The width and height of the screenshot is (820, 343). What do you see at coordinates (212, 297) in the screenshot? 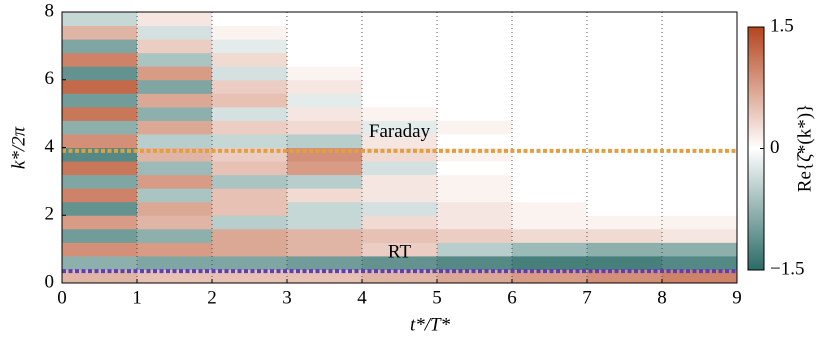
I see `x-tick-label: 2` at bounding box center [212, 297].